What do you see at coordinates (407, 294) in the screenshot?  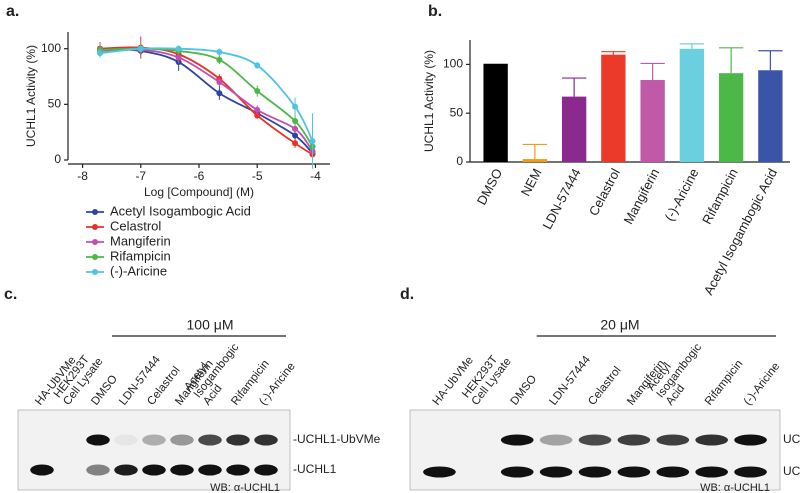 I see `panel-label: d.` at bounding box center [407, 294].